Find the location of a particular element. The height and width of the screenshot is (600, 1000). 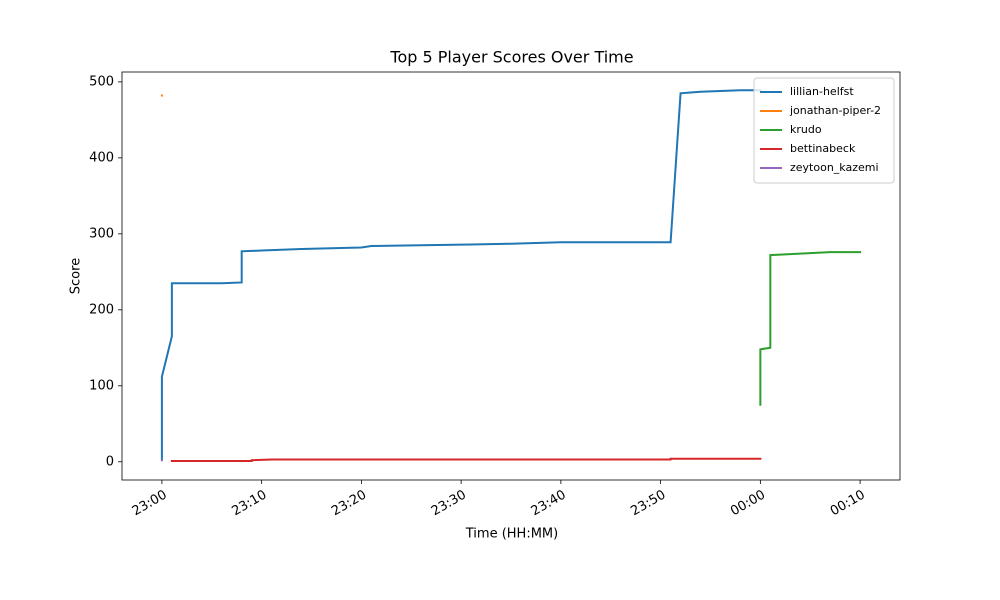

legend-label: jonathan-piper-2 is located at coordinates (835, 110).